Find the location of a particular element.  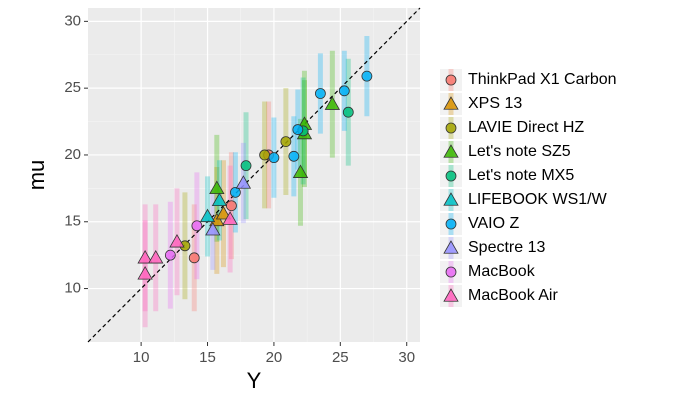

y-tick-label: 20 is located at coordinates (72, 154).